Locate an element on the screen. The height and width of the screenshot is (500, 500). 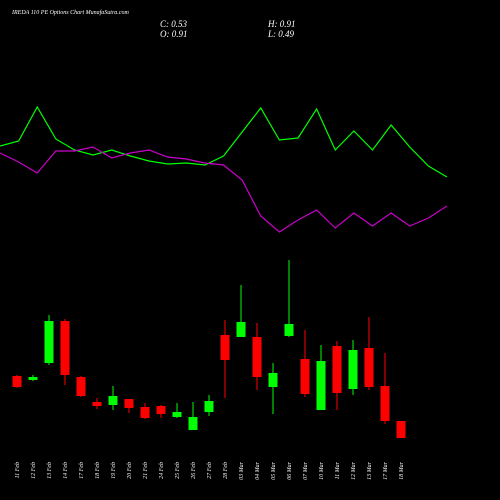
x-tick-label: 14 Feb is located at coordinates (65, 470).